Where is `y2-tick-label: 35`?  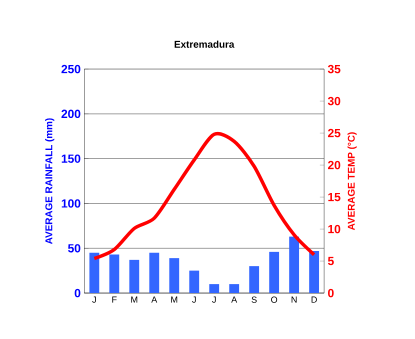 y2-tick-label: 35 is located at coordinates (334, 69).